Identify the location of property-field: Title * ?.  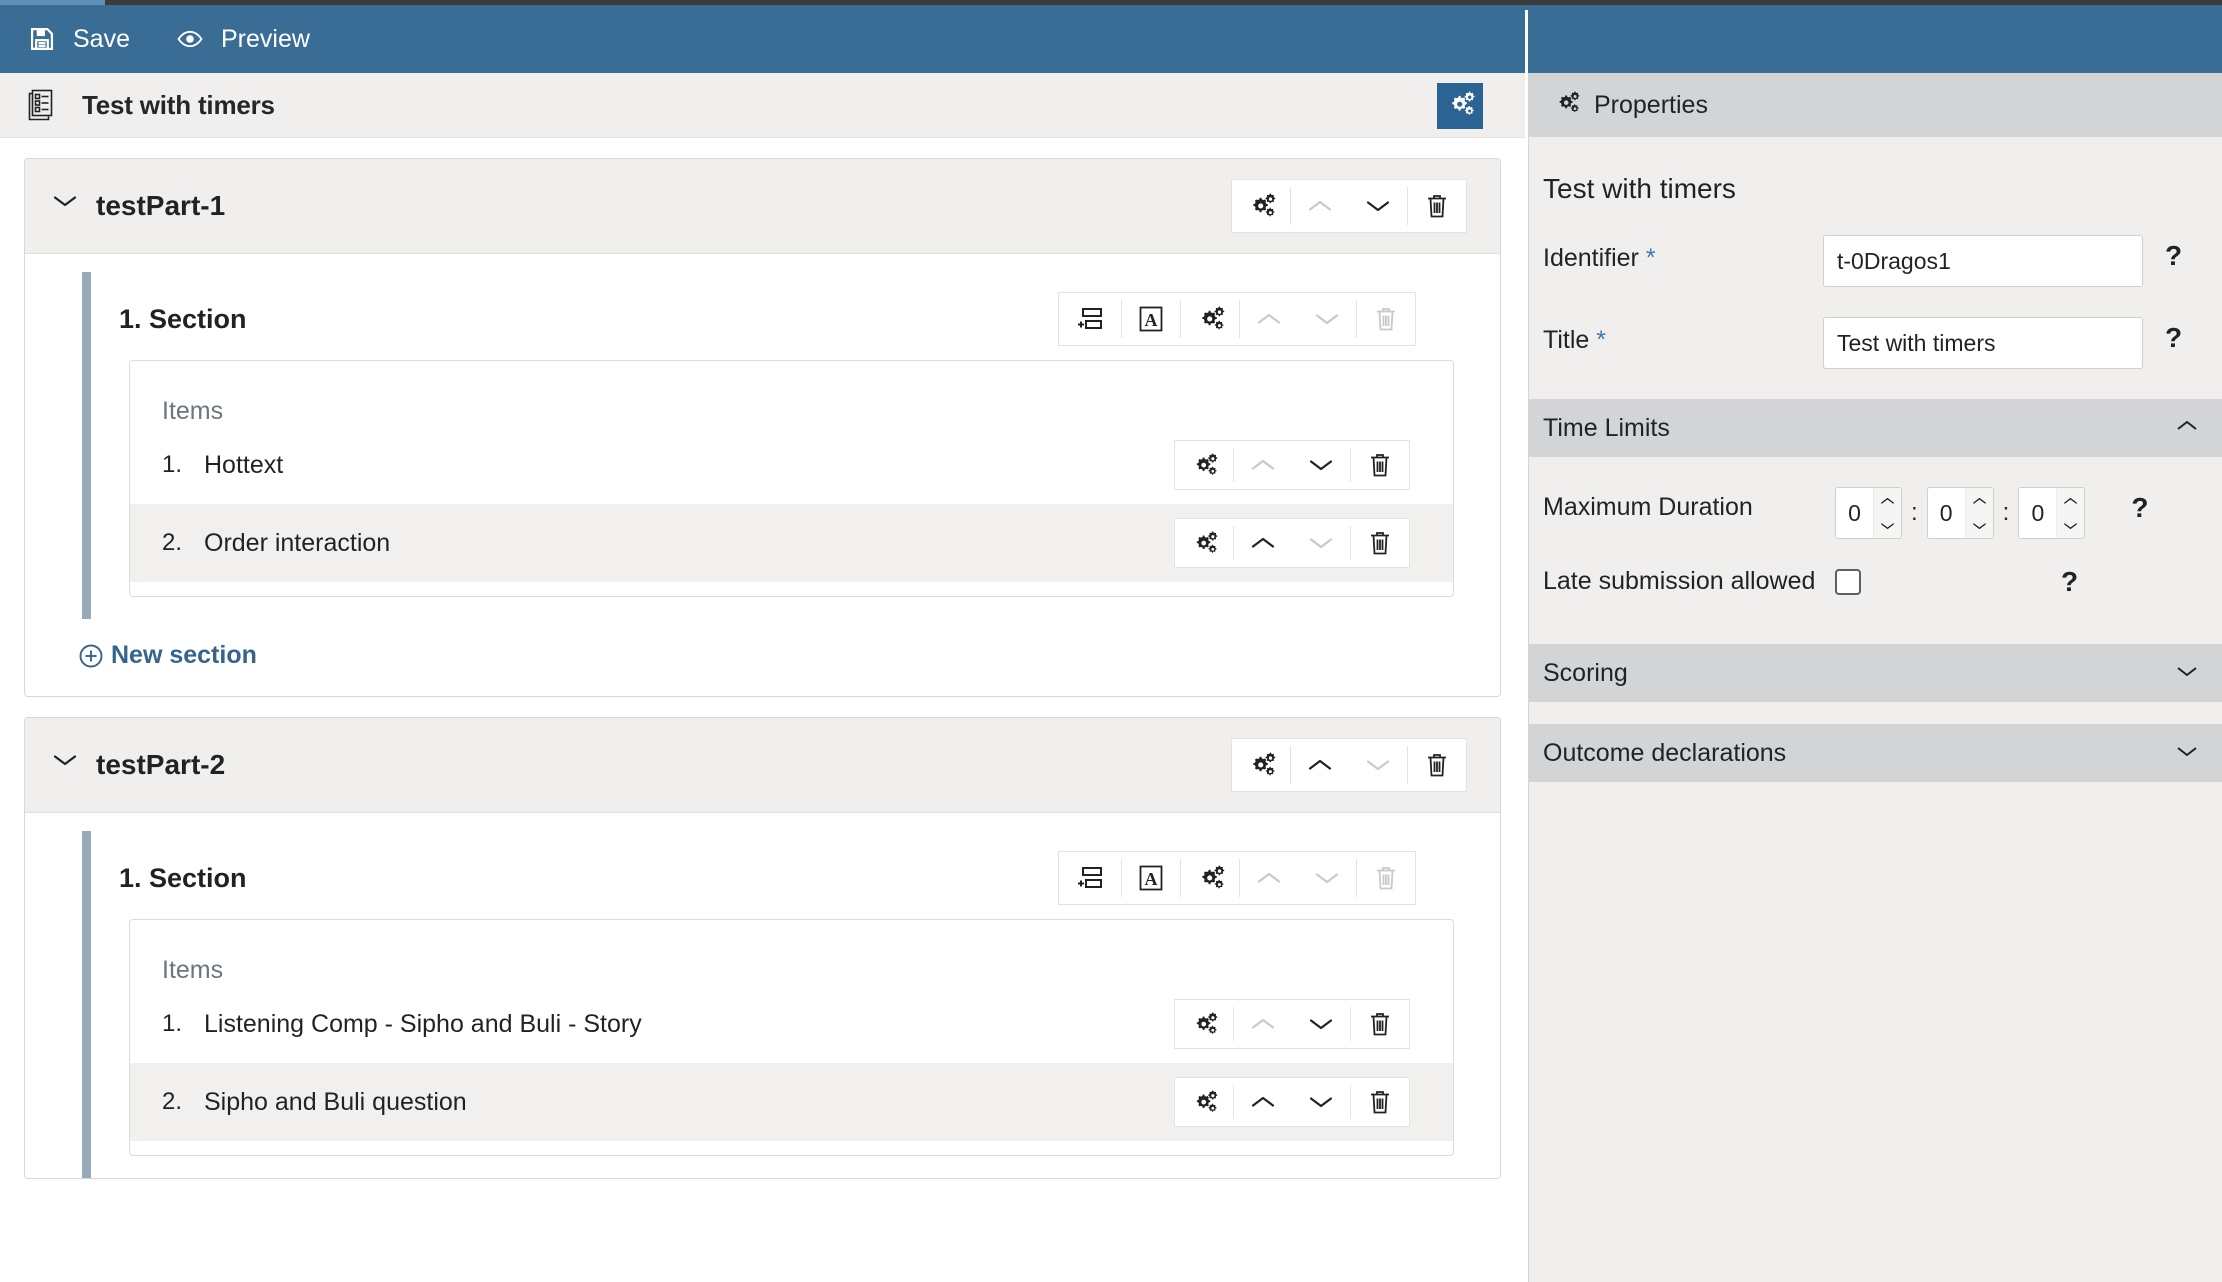
(1875, 328).